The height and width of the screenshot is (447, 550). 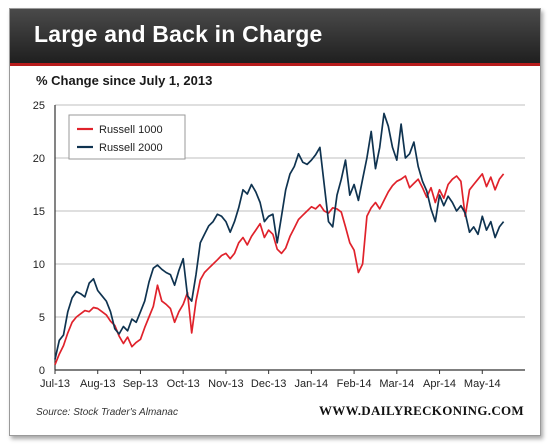 I want to click on brand-logo: WWW.DAILYRECKONING.COM, so click(x=421, y=410).